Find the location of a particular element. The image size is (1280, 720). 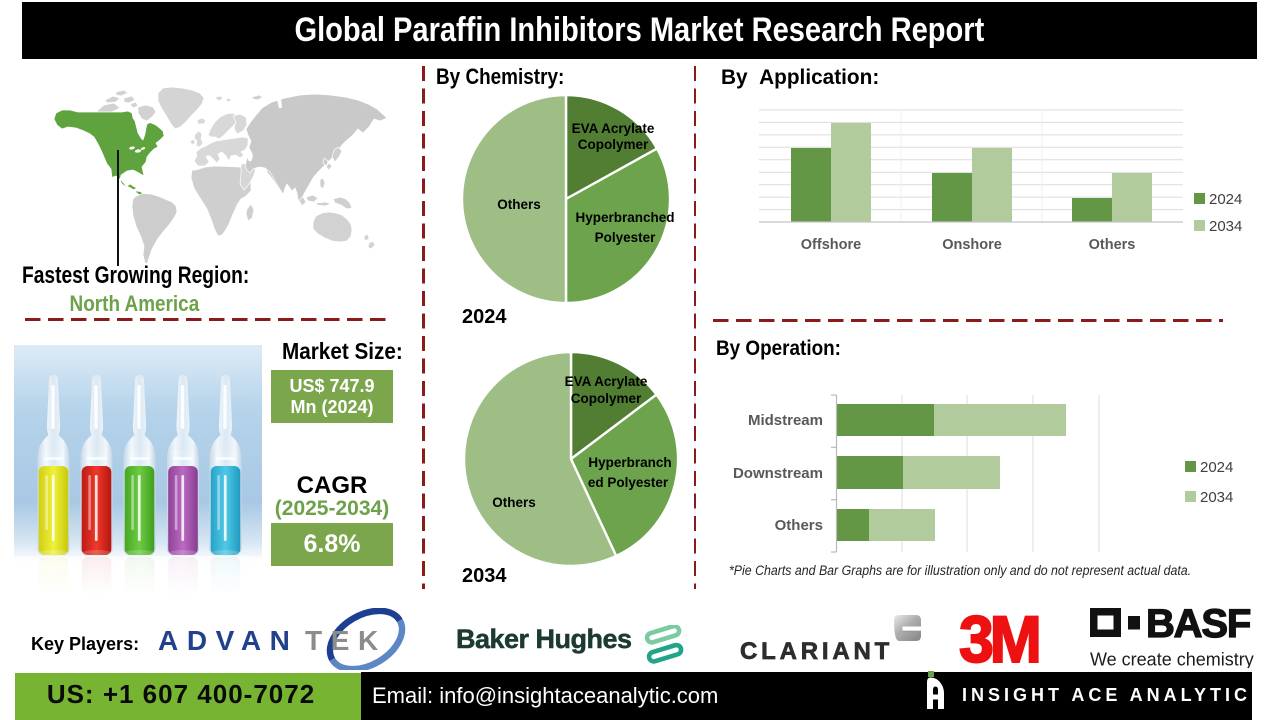

svg-text: Hyperbranched is located at coordinates (624, 217).